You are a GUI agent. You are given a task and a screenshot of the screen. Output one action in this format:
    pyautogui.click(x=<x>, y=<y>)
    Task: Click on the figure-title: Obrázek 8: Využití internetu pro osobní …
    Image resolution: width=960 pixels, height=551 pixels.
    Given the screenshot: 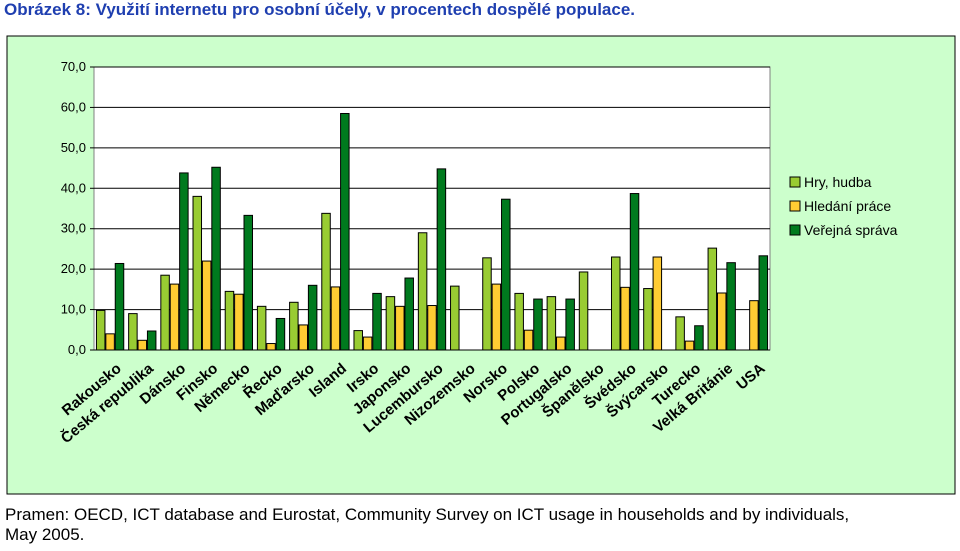 What is the action you would take?
    pyautogui.click(x=320, y=9)
    